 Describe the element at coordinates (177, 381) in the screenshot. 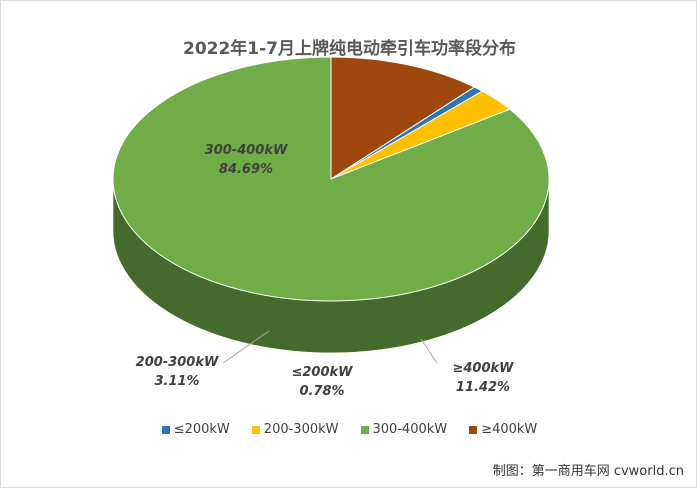

I see `data-label-value: 3.11%` at that location.